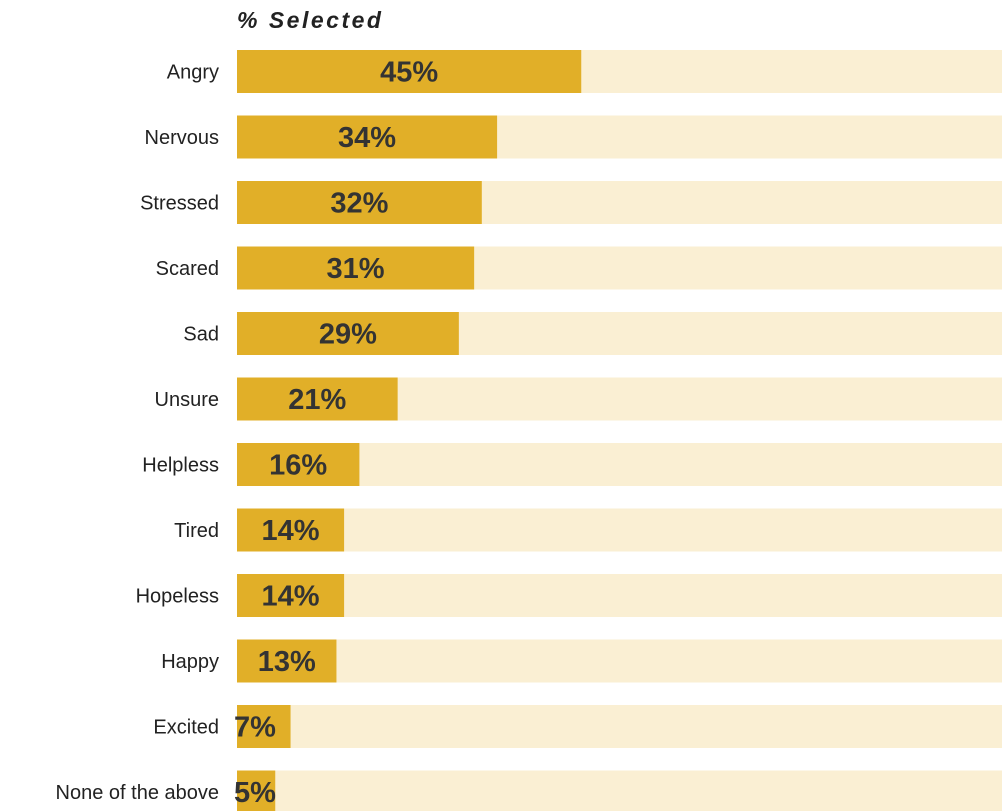  What do you see at coordinates (619, 726) in the screenshot?
I see `bar-track-excited` at bounding box center [619, 726].